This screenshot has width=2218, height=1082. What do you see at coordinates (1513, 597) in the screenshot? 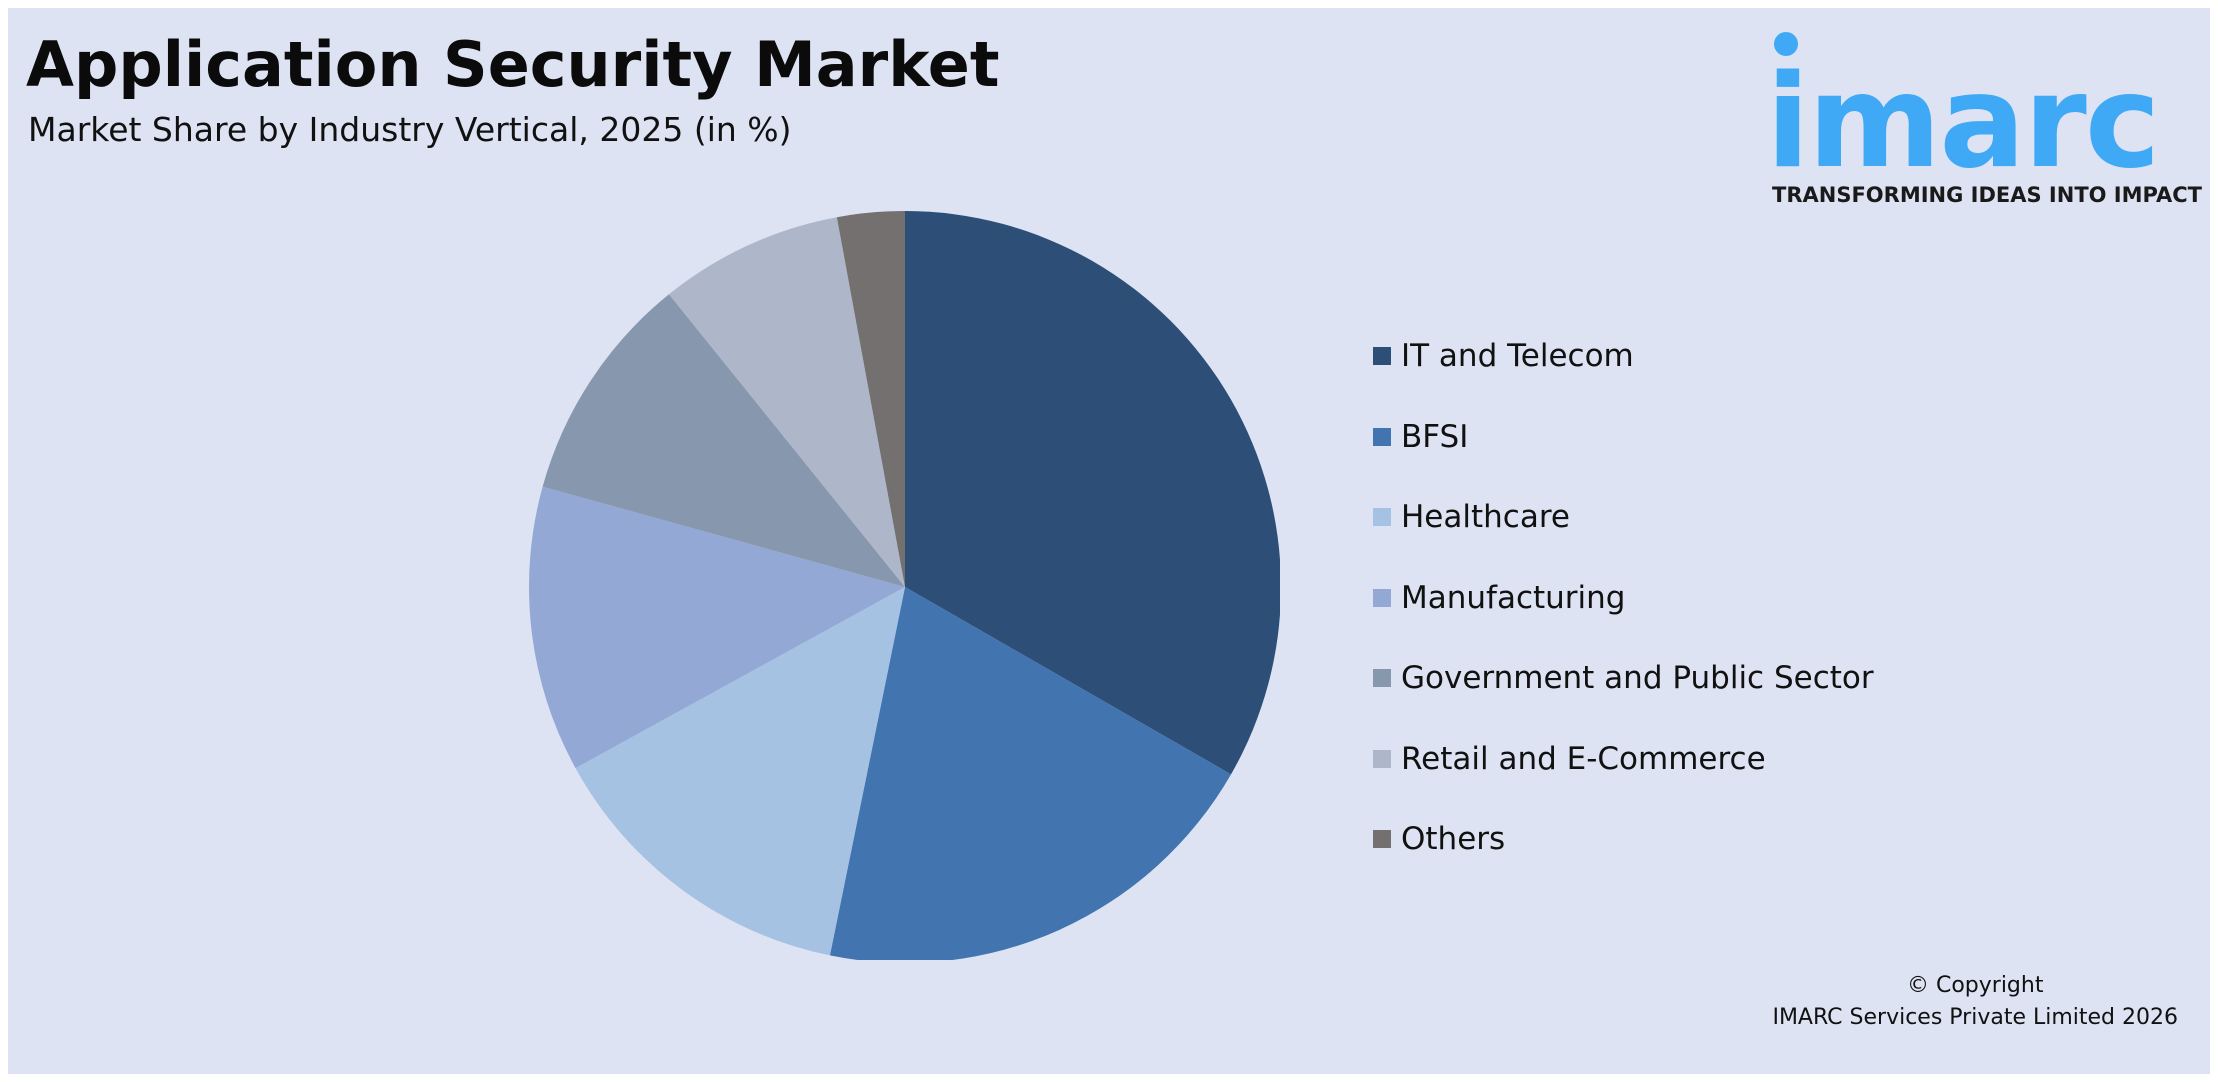
I see `legend-label: Manufacturing` at bounding box center [1513, 597].